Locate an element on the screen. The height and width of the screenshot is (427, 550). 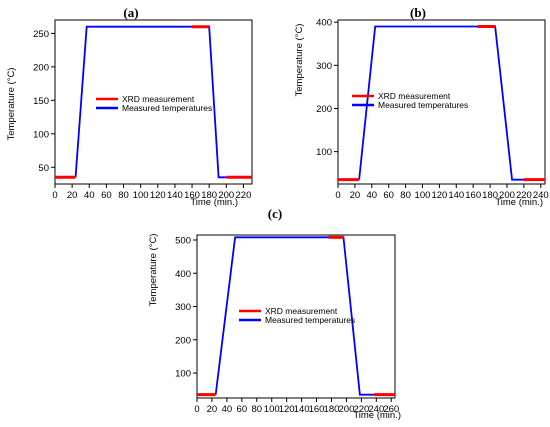
x-tick-label-a-6: 120 is located at coordinates (158, 195).